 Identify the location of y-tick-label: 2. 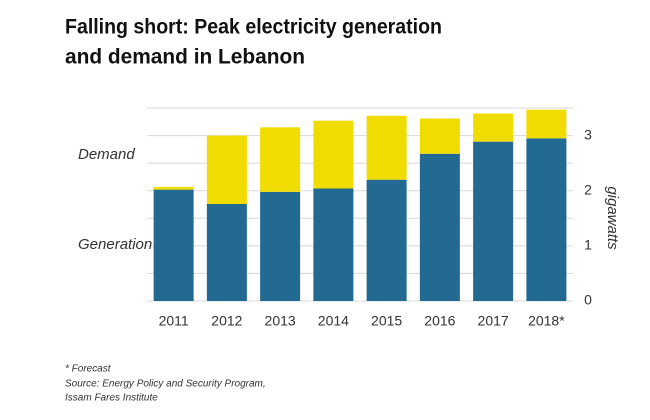
(588, 189).